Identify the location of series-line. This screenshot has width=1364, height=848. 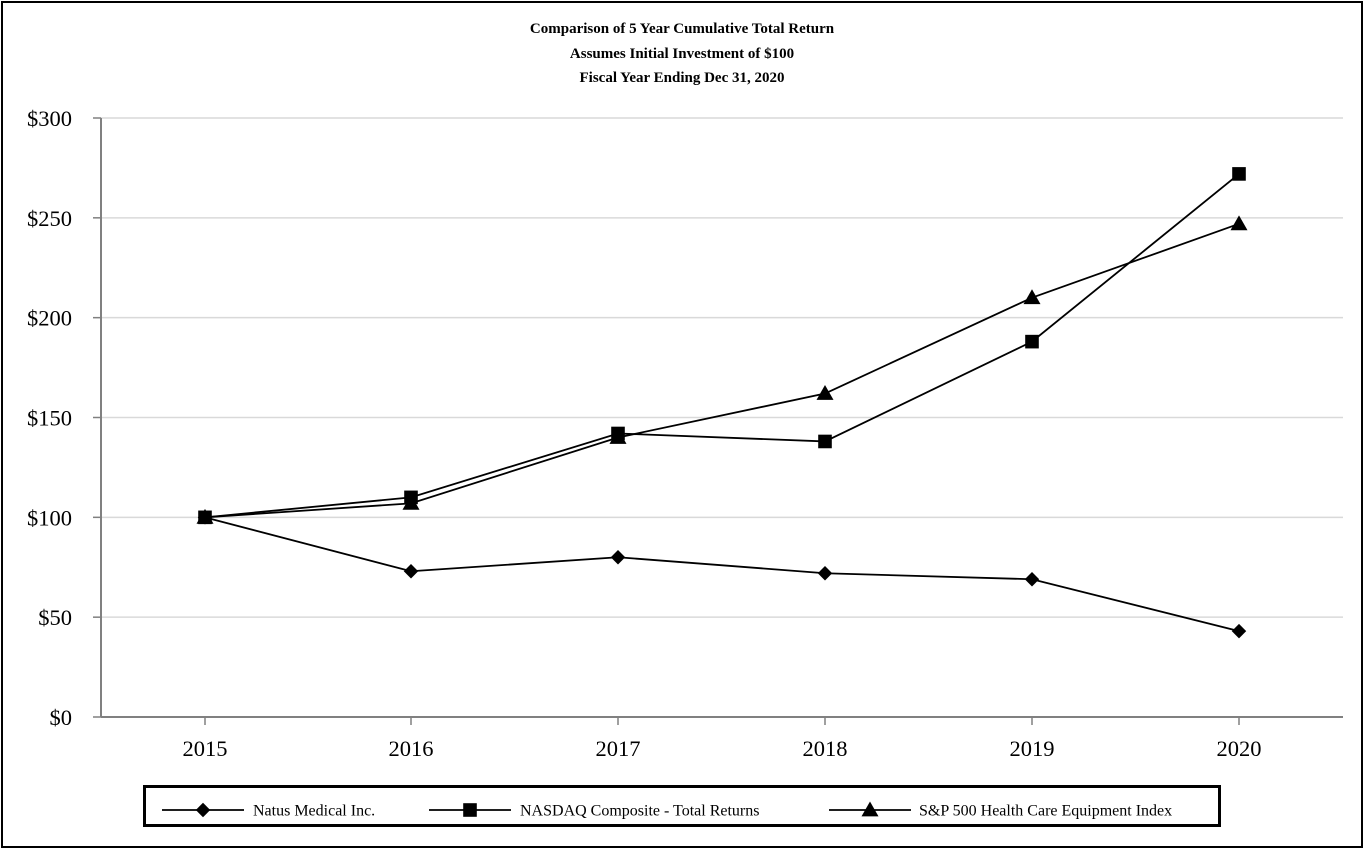
(722, 574).